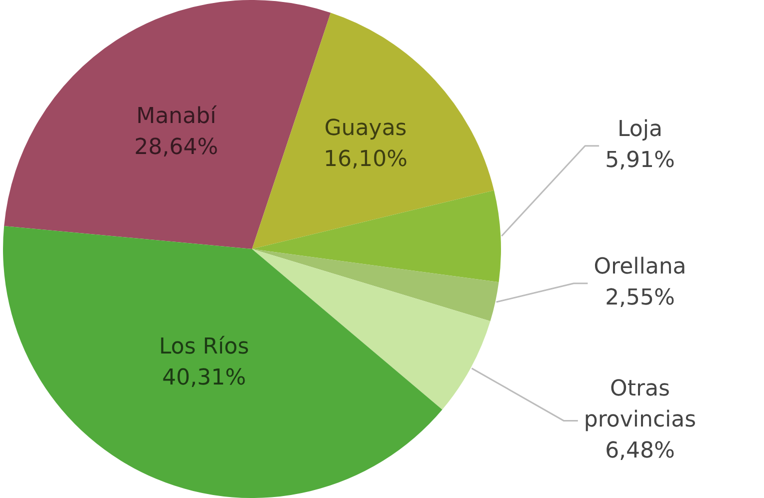 The image size is (764, 498). What do you see at coordinates (640, 129) in the screenshot?
I see `slice-label: Loja` at bounding box center [640, 129].